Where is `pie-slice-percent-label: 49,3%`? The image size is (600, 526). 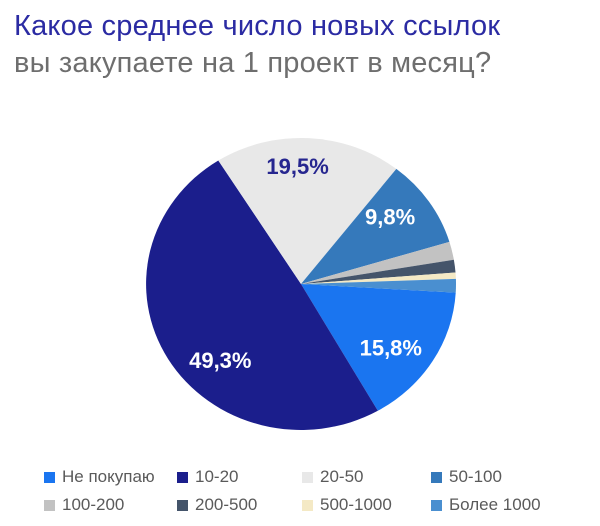
pie-slice-percent-label: 49,3% is located at coordinates (220, 360).